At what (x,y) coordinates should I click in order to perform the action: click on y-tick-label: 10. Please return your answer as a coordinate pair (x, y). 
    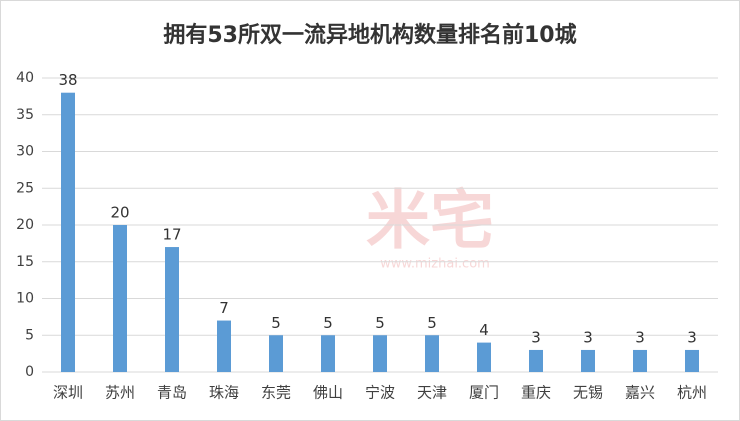
    Looking at the image, I should click on (25, 299).